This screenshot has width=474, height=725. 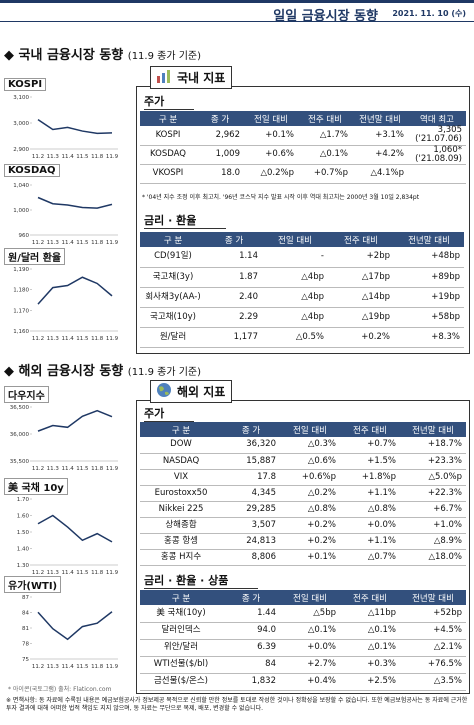 What do you see at coordinates (251, 525) in the screenshot?
I see `table-cell: 3,507` at bounding box center [251, 525].